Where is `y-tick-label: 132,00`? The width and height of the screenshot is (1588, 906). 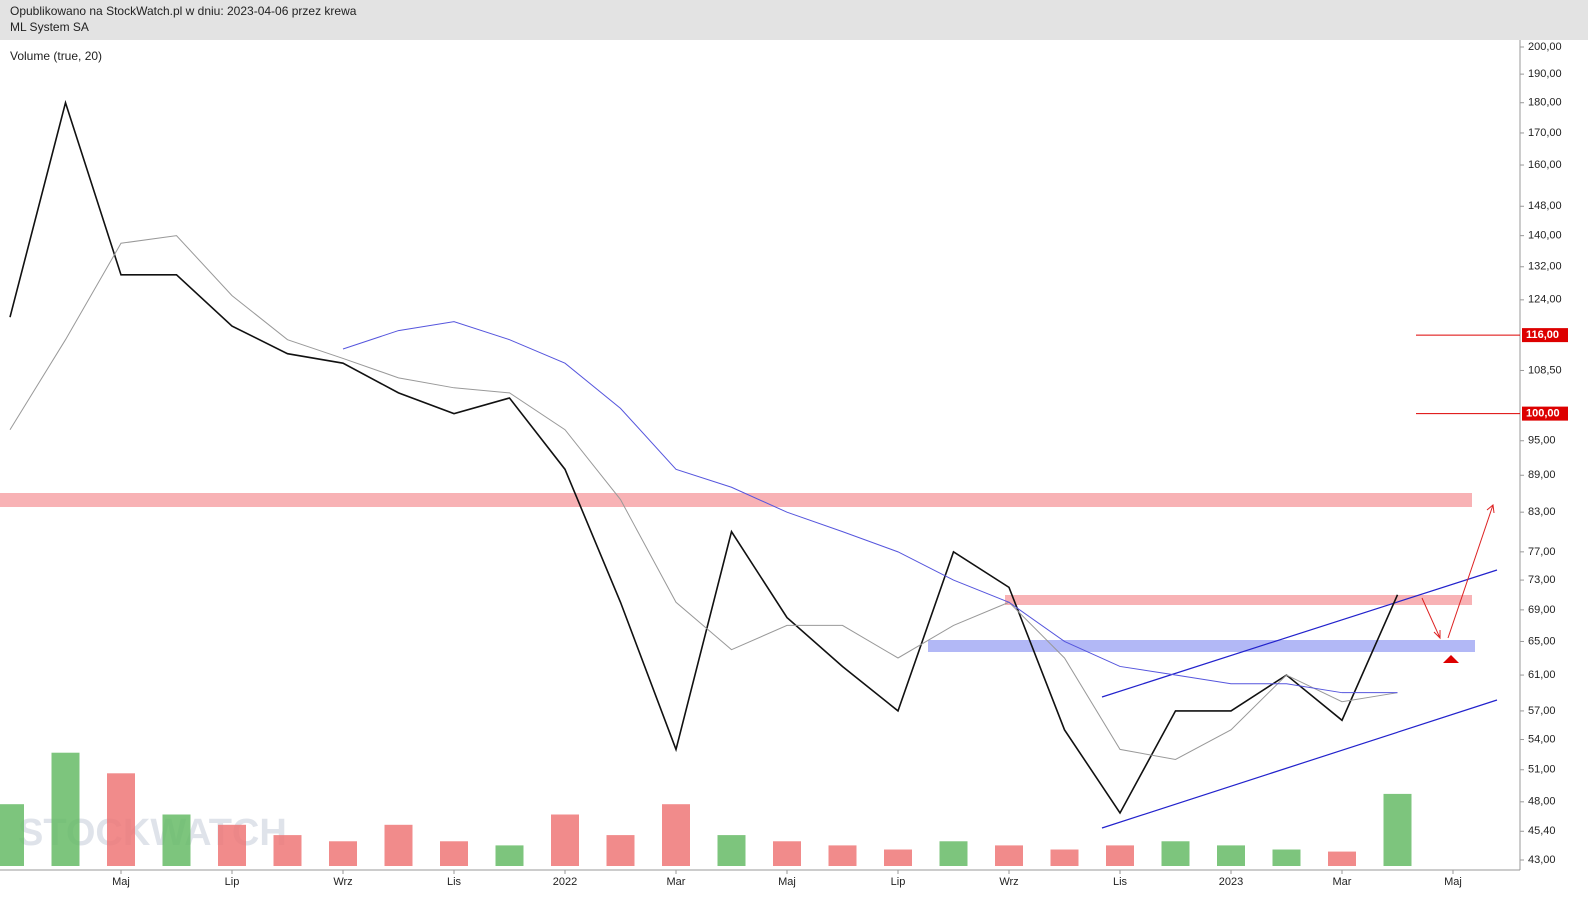
y-tick-label: 132,00 is located at coordinates (1545, 267).